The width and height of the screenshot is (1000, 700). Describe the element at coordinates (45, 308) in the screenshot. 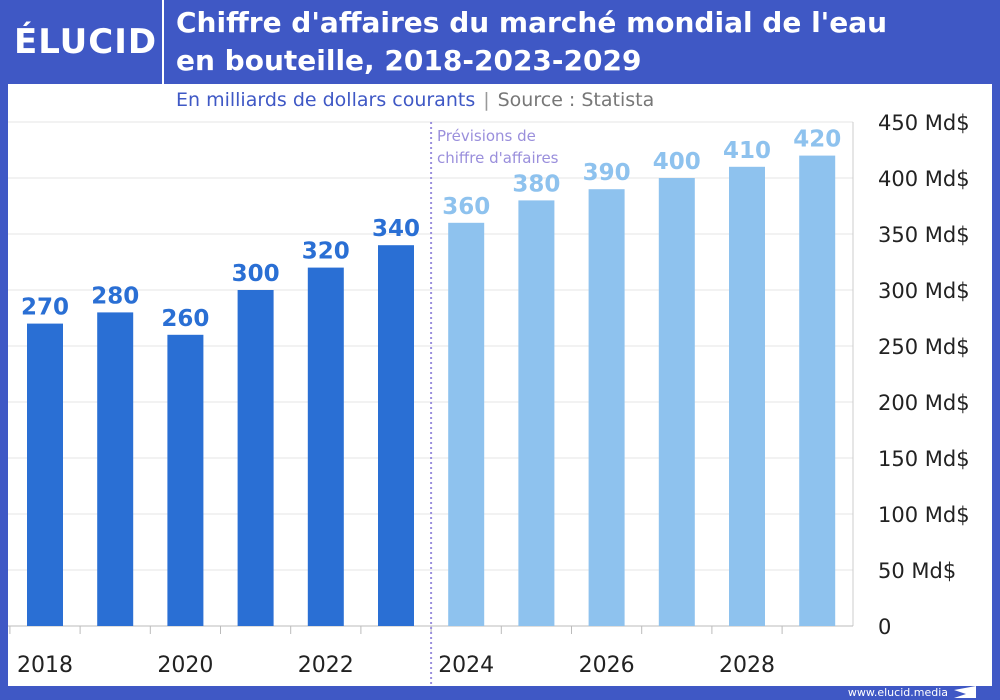

I see `data-label: 270` at that location.